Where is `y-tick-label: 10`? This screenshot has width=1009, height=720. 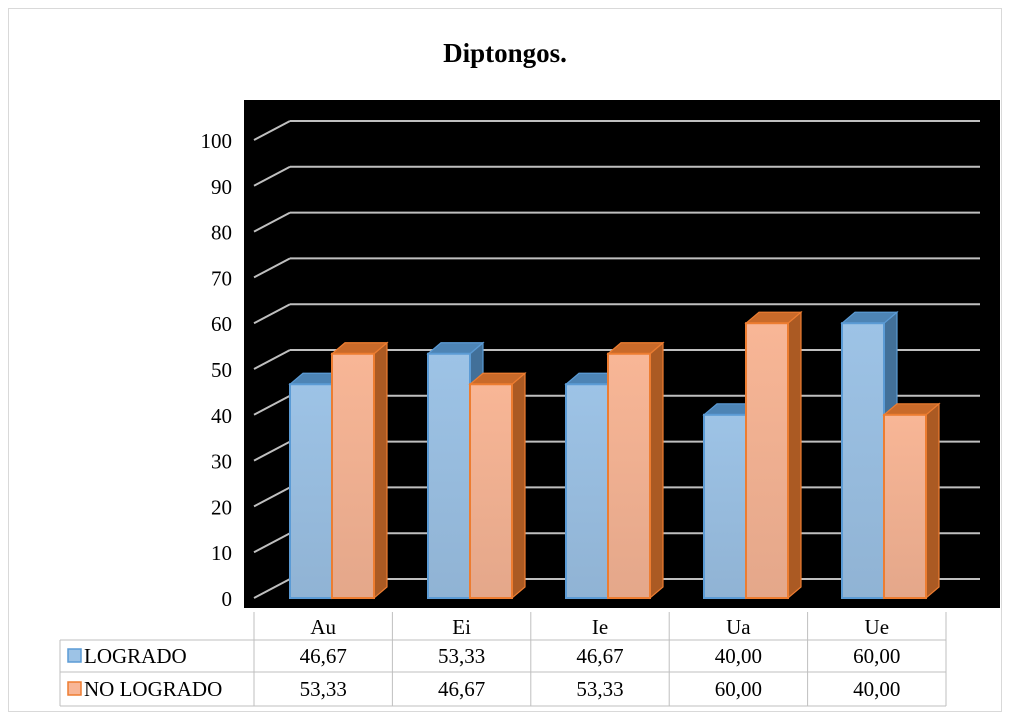 y-tick-label: 10 is located at coordinates (221, 553).